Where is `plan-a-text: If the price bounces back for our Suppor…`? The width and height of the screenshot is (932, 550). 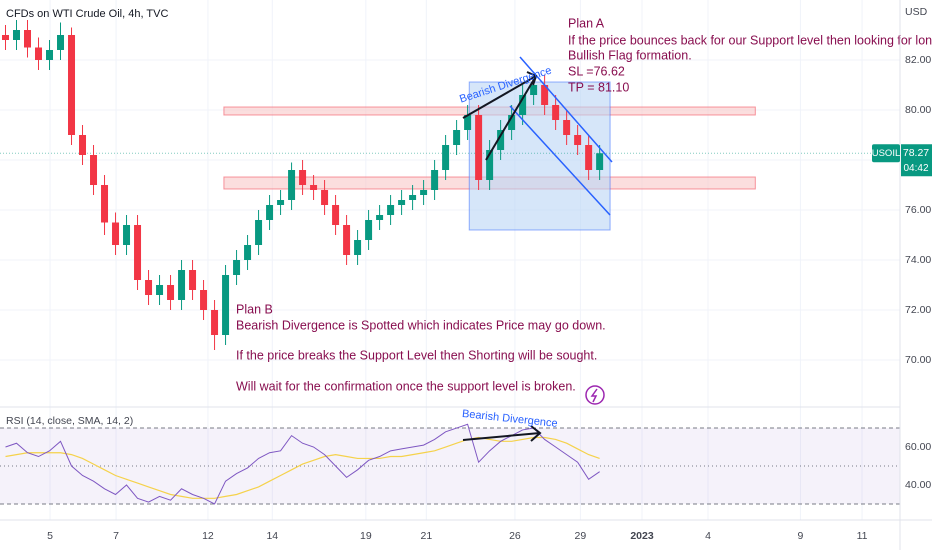 plan-a-text: If the price bounces back for our Suppor… is located at coordinates (750, 40).